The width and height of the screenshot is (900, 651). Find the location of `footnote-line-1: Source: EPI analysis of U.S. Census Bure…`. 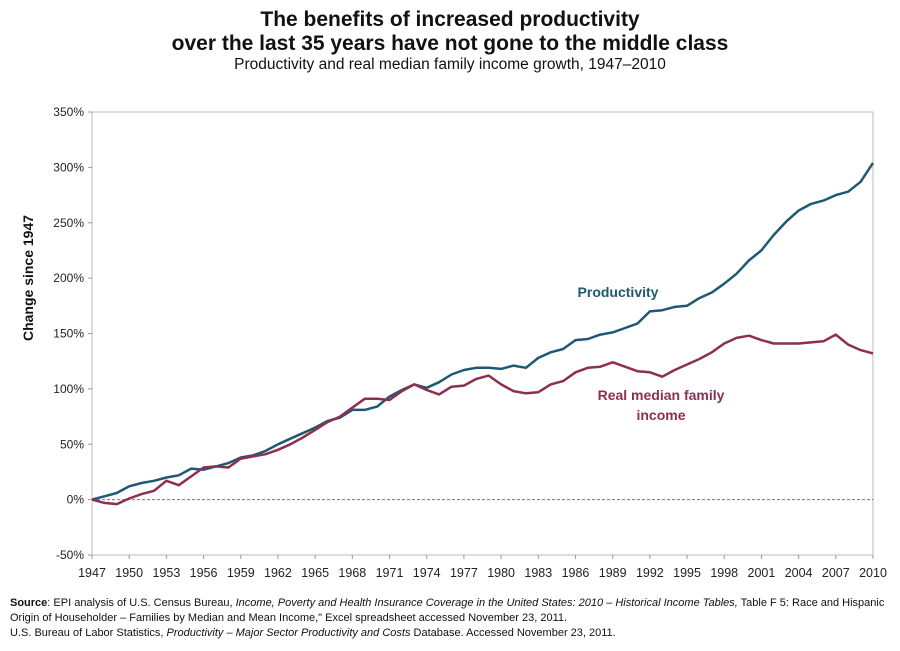

footnote-line-1: Source: EPI analysis of U.S. Census Bure… is located at coordinates (452, 611).